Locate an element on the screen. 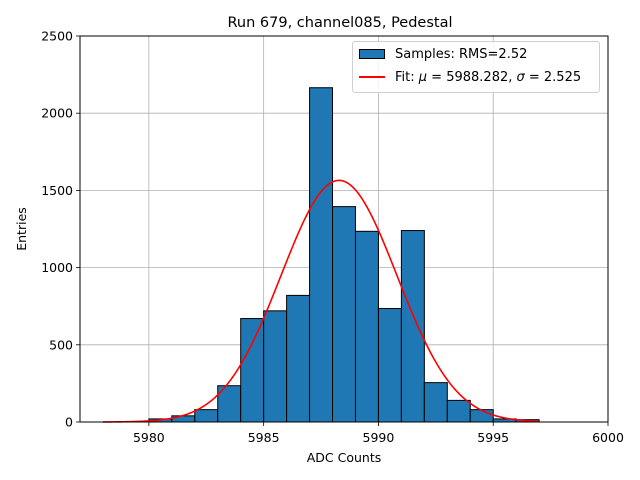  y-tick-label: 1000 is located at coordinates (57, 267).